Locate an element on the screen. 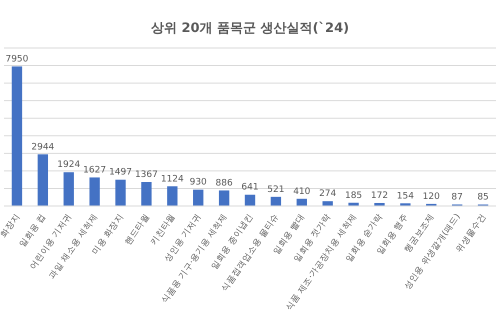 Image resolution: width=500 pixels, height=334 pixels. data-label: 87 is located at coordinates (457, 197).